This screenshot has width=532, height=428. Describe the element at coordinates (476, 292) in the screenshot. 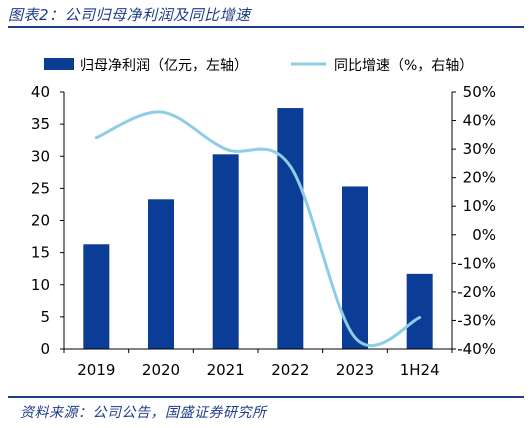

I see `right-tick-label: -20%` at that location.